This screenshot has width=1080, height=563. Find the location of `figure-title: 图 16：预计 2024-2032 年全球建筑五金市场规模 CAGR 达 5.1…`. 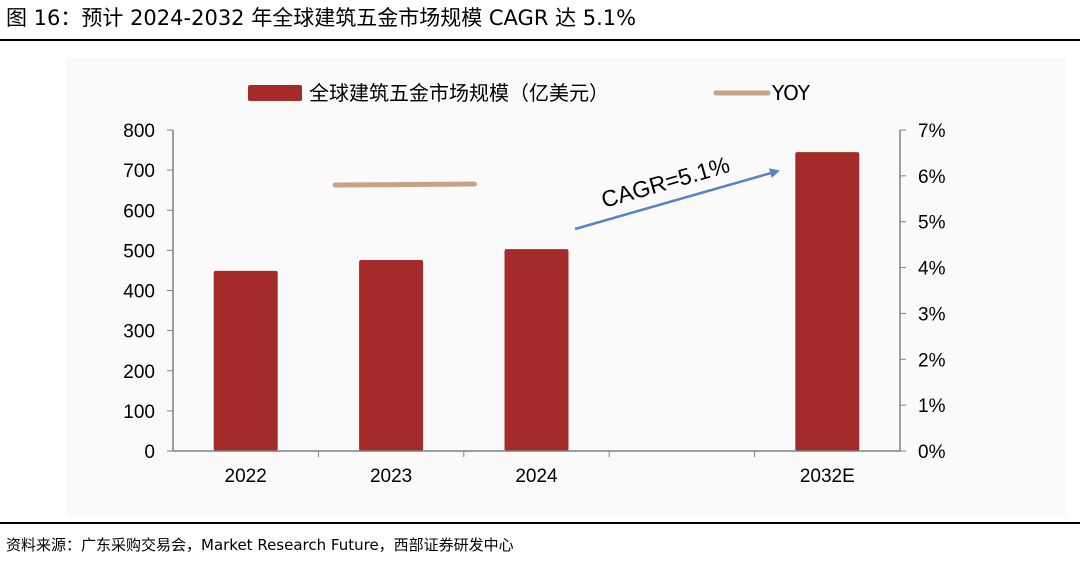

figure-title: 图 16：预计 2024-2032 年全球建筑五金市场规模 CAGR 达 5.1… is located at coordinates (321, 18).